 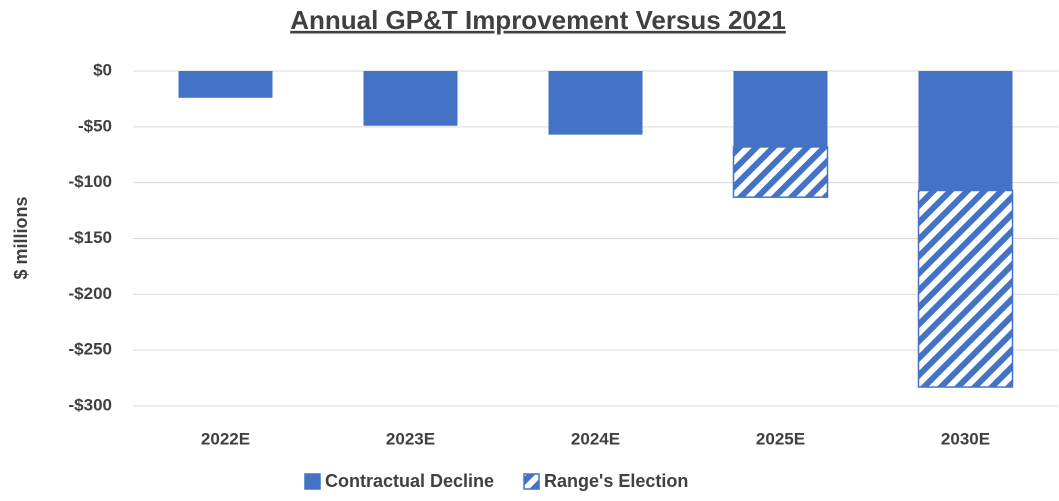 What do you see at coordinates (780, 438) in the screenshot?
I see `x-tick-label: 2025E` at bounding box center [780, 438].